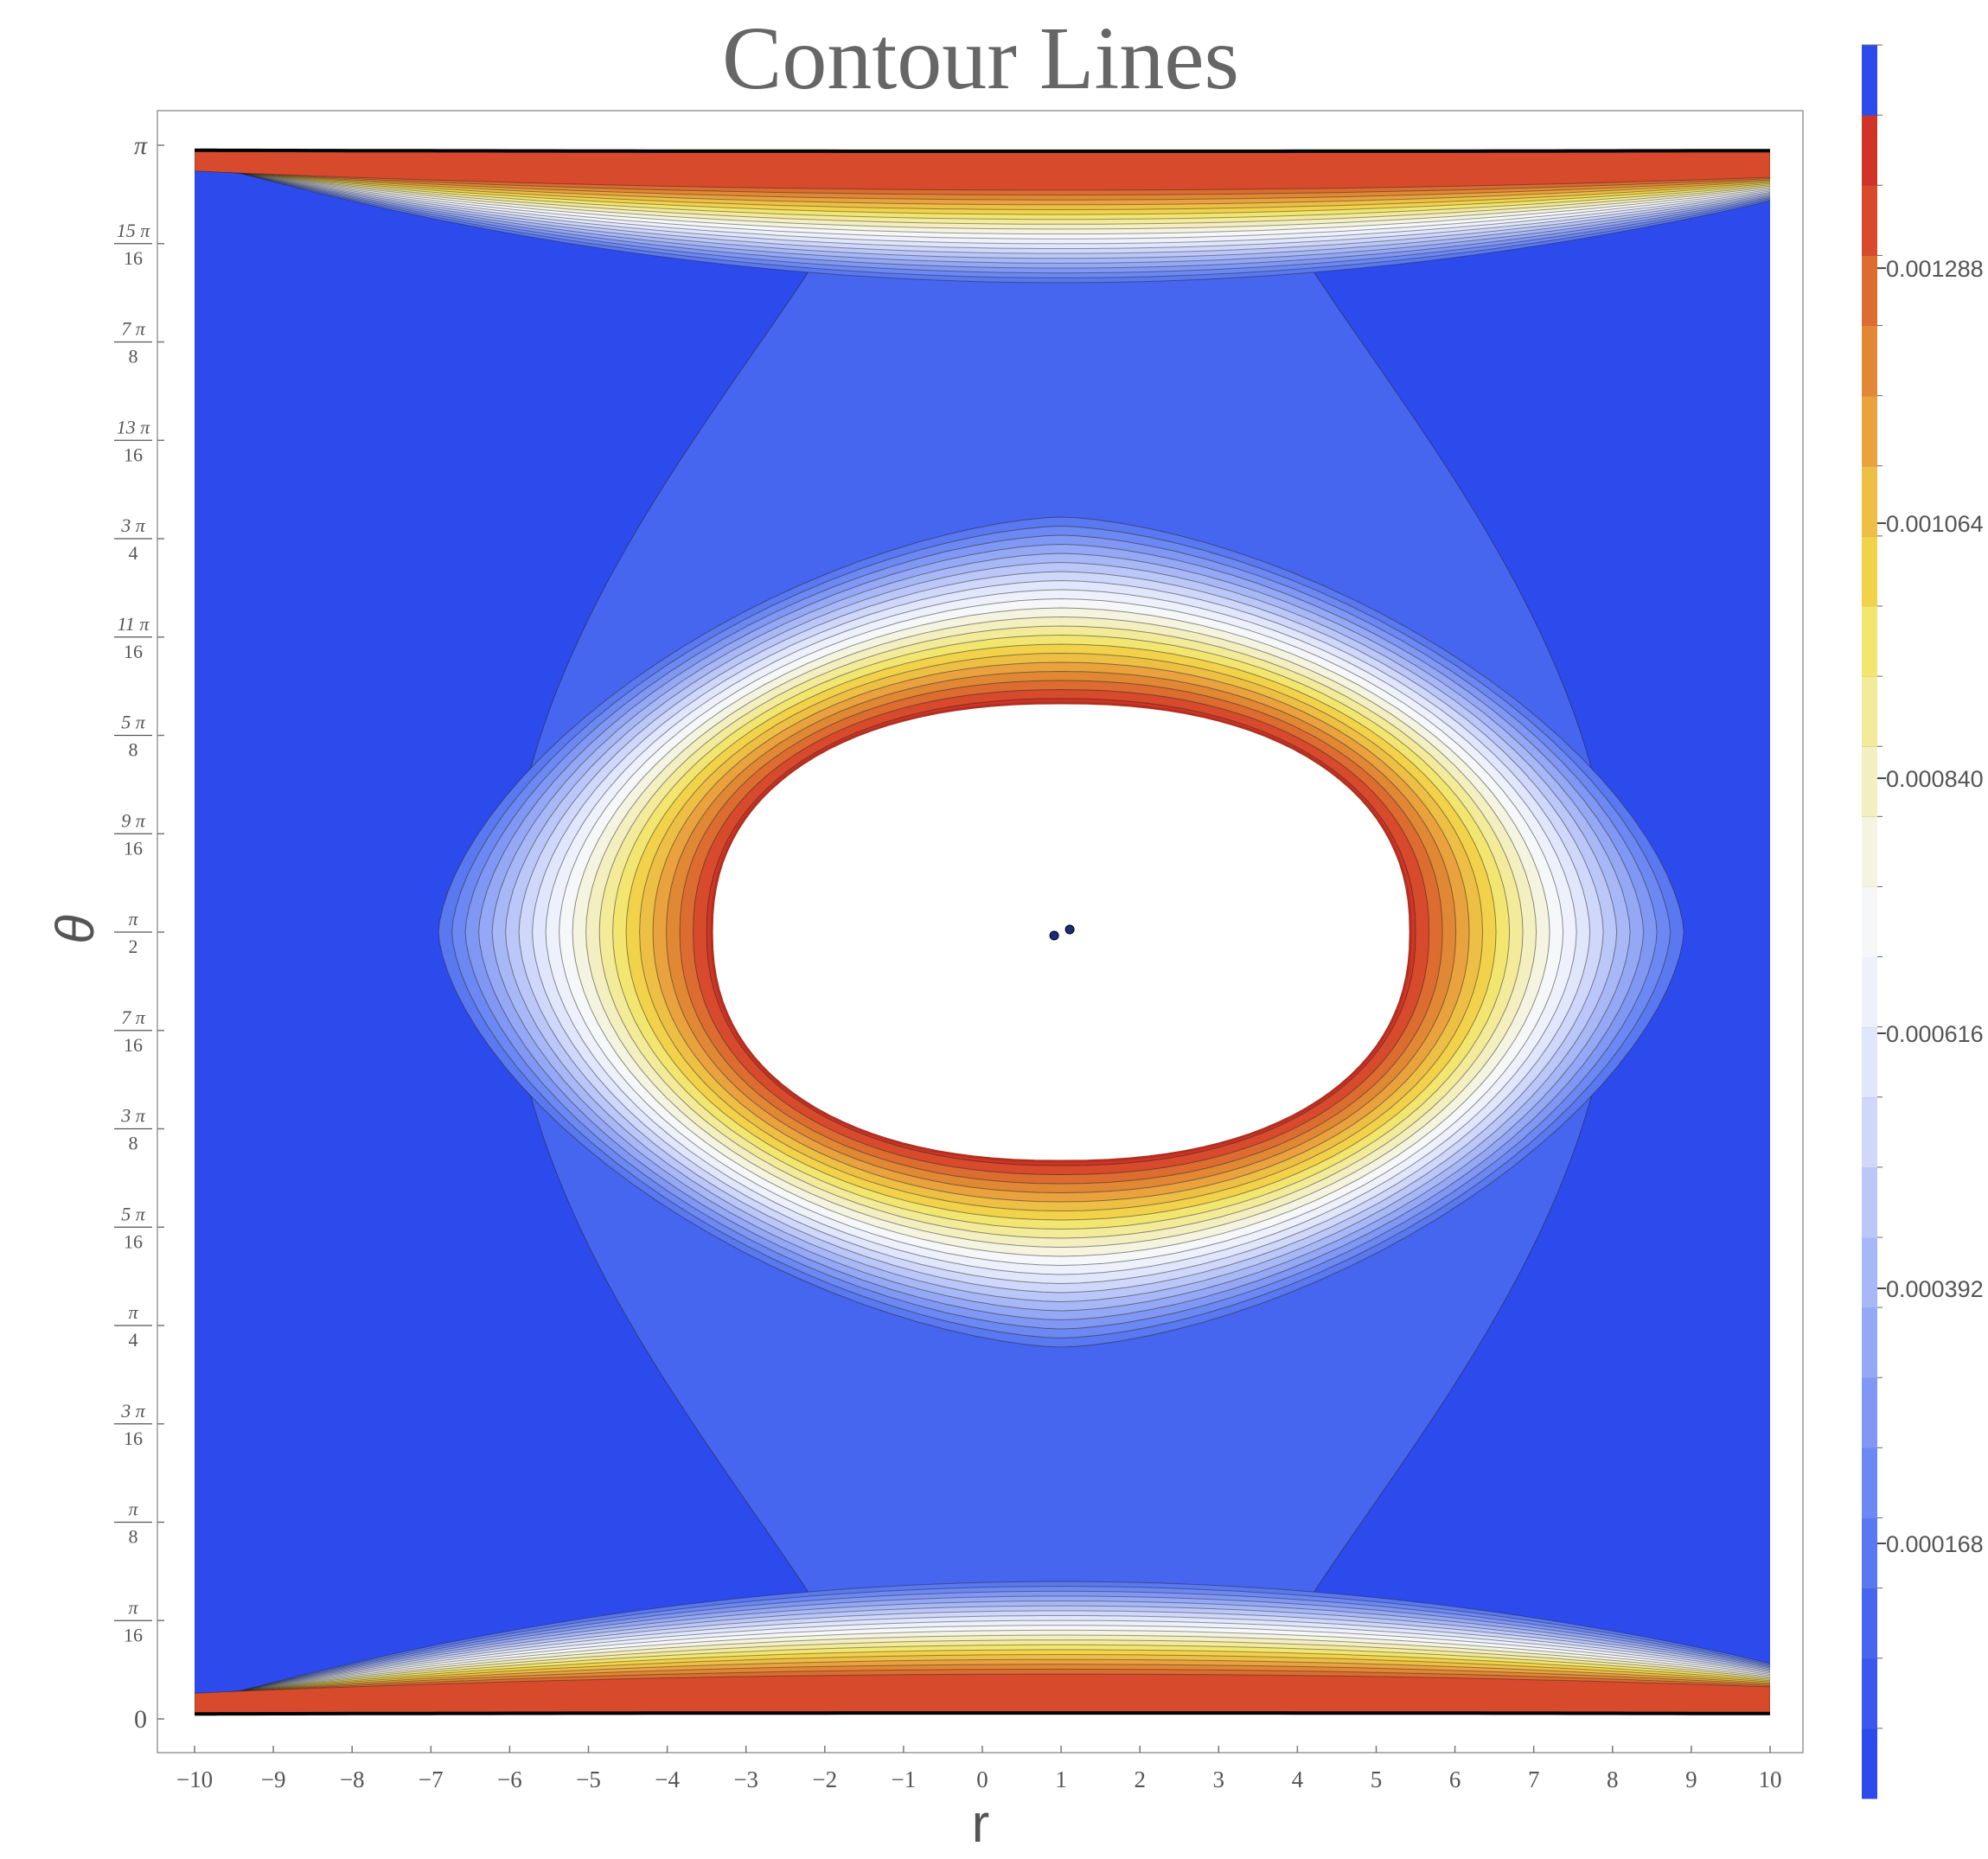 This screenshot has height=1859, width=1988. What do you see at coordinates (1691, 1779) in the screenshot?
I see `x-tick-label: 9` at bounding box center [1691, 1779].